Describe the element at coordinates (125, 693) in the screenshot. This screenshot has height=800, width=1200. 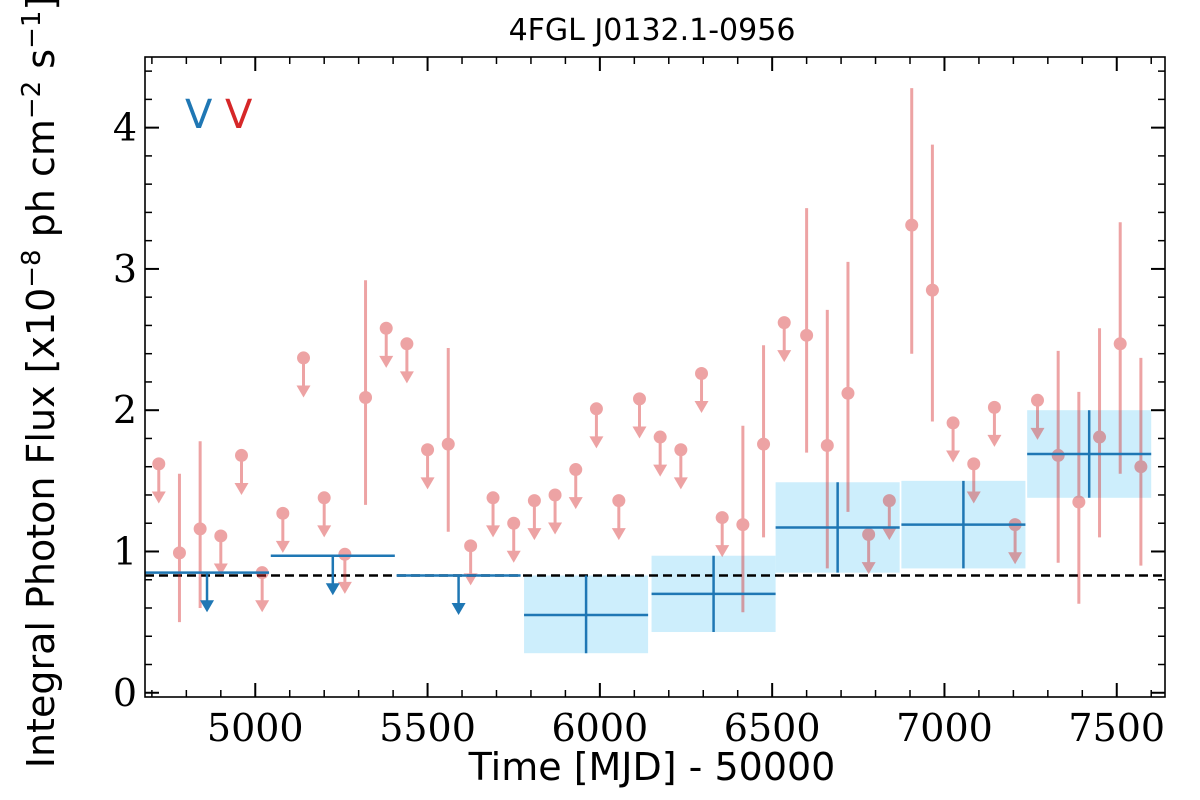
I see `y-tick-label: 0` at that location.